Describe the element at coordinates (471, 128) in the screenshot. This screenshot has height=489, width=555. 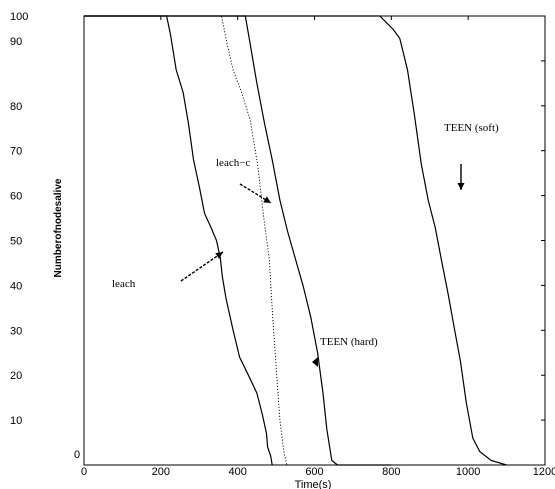
I see `annotation-label: TEEN (soft)` at that location.